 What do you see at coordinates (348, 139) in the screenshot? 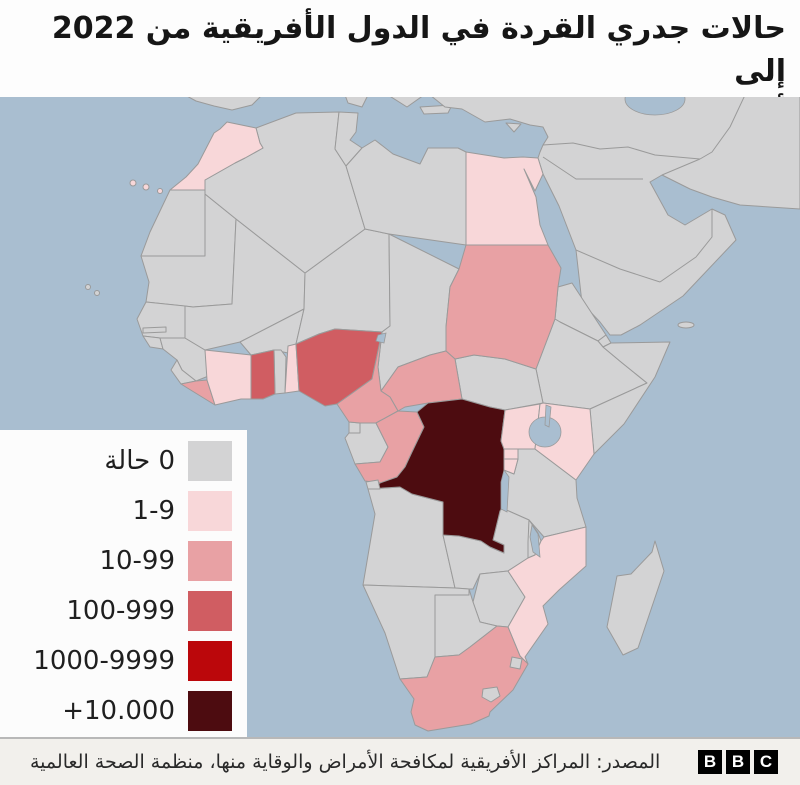
I see `country-tunisia` at bounding box center [348, 139].